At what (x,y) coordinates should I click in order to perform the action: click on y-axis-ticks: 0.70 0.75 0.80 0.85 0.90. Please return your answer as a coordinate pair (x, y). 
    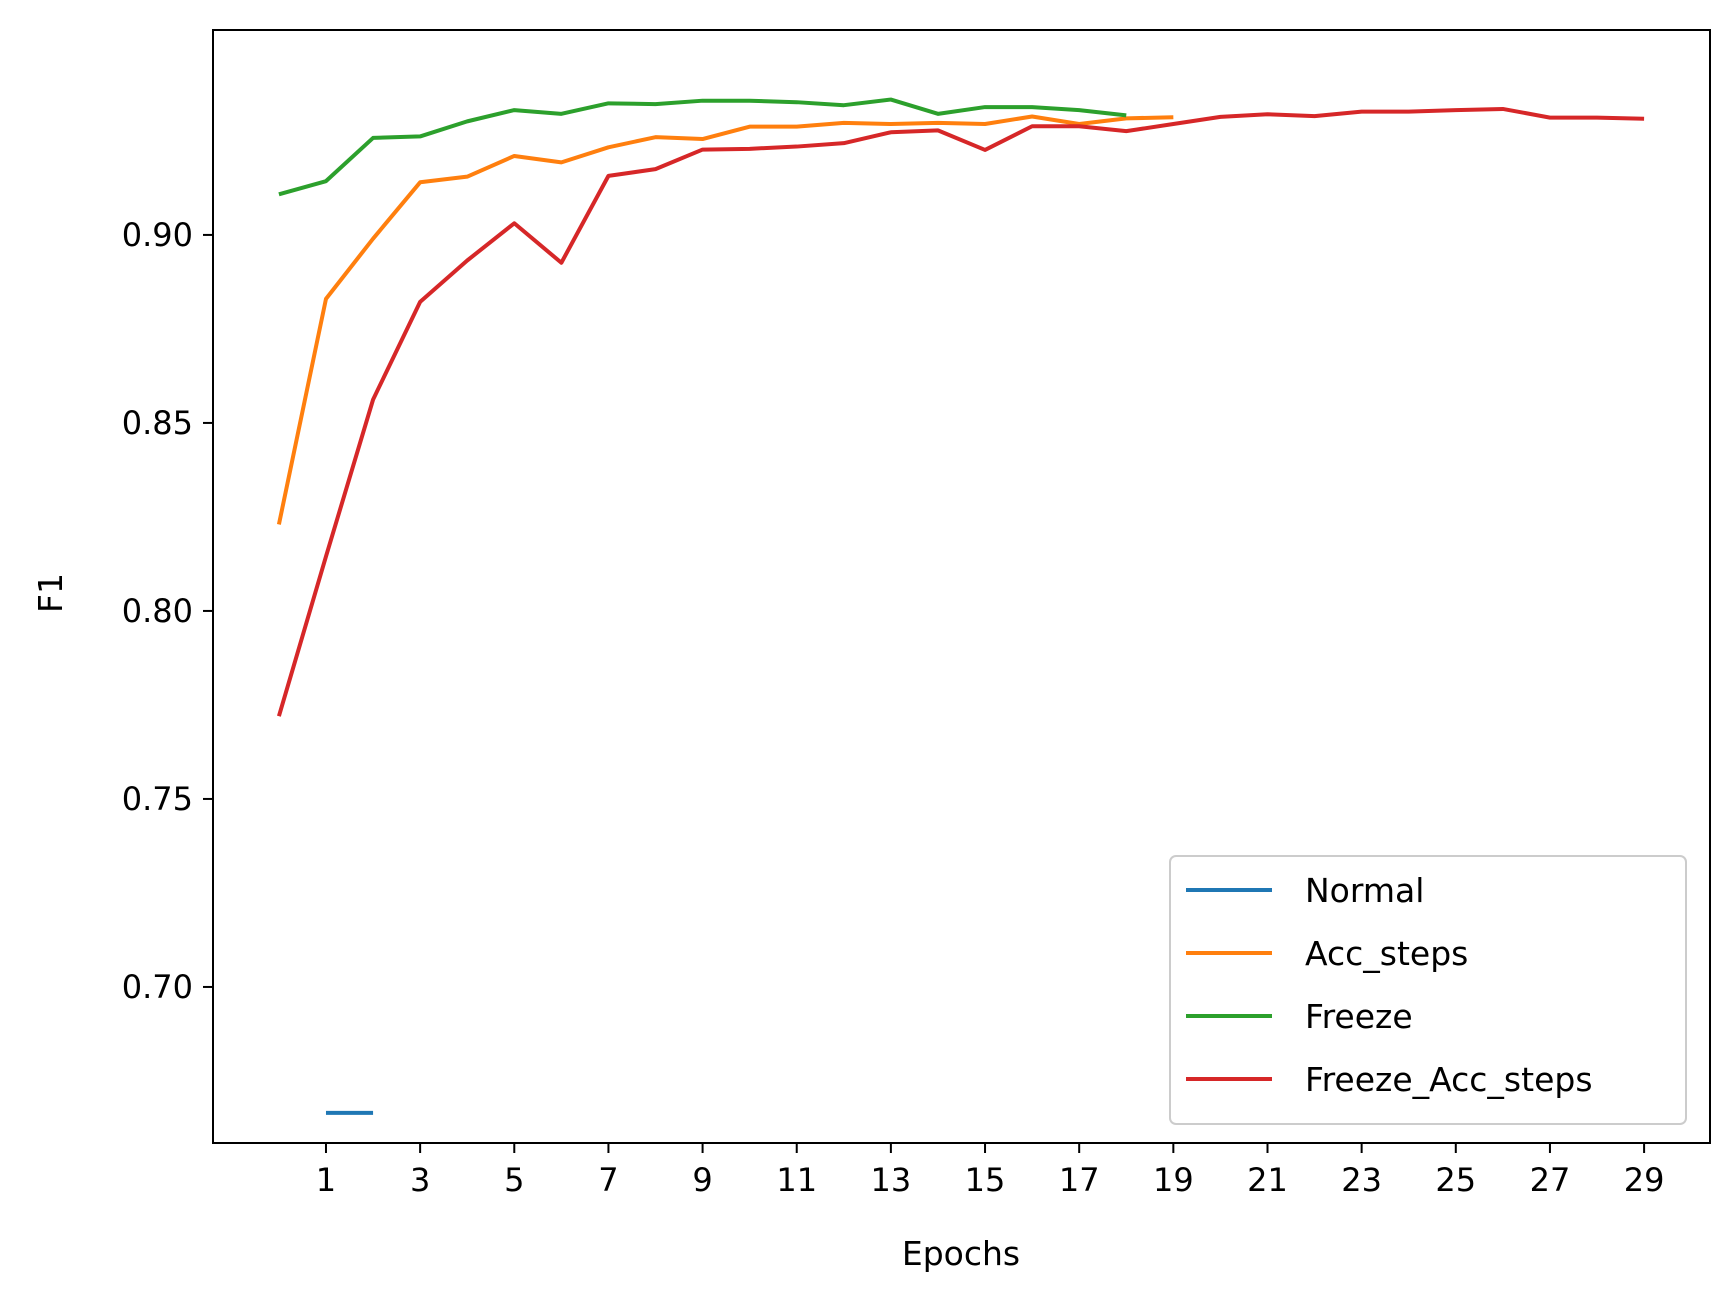
    Looking at the image, I should click on (167, 611).